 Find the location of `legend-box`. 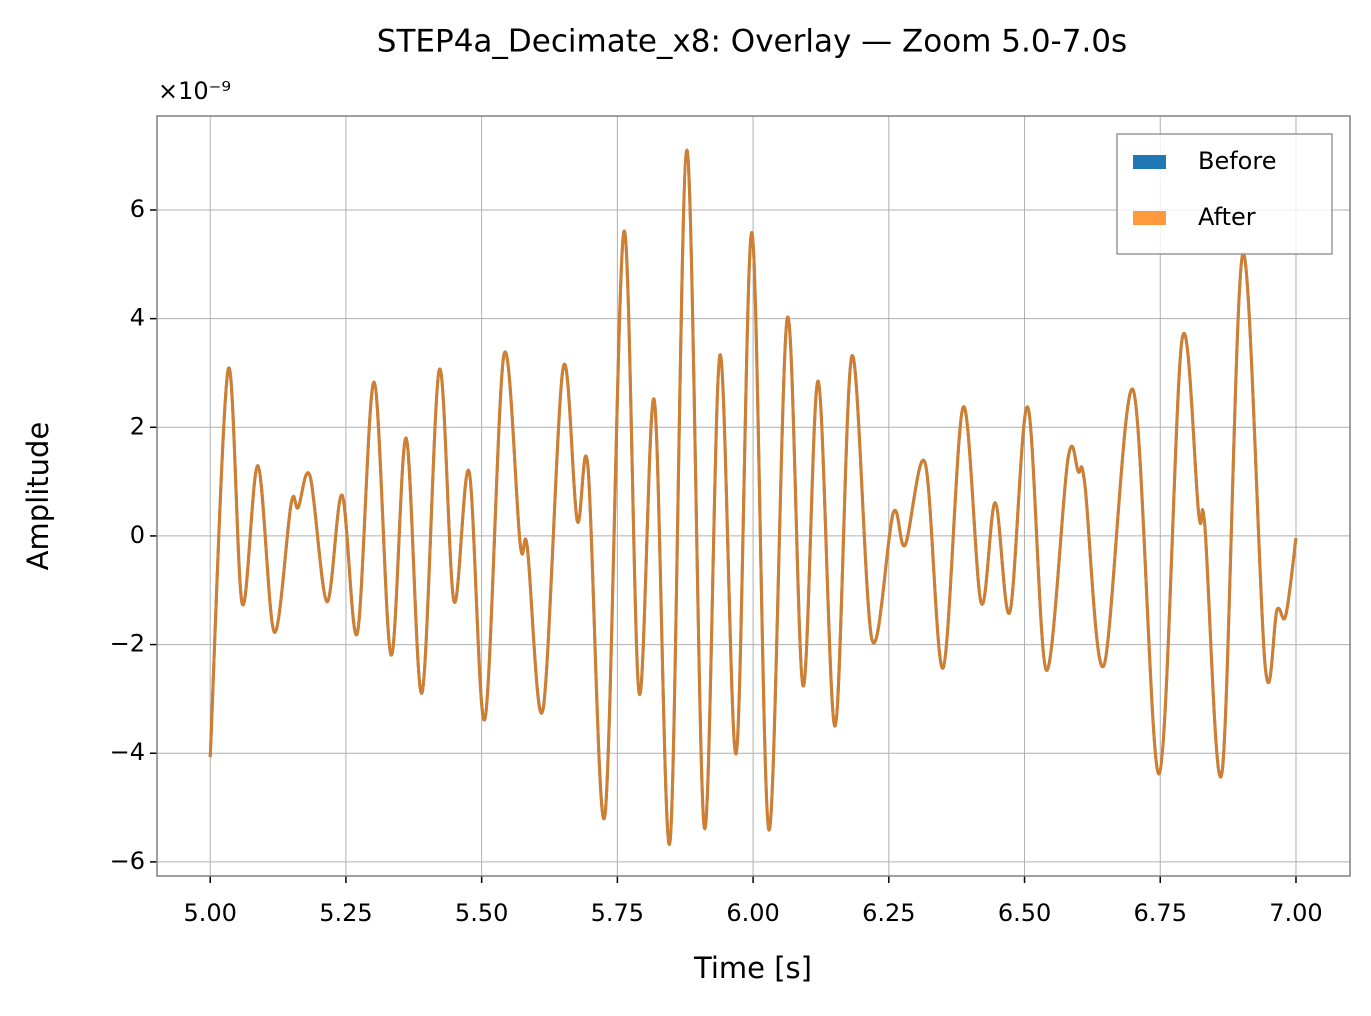

legend-box is located at coordinates (1224, 194).